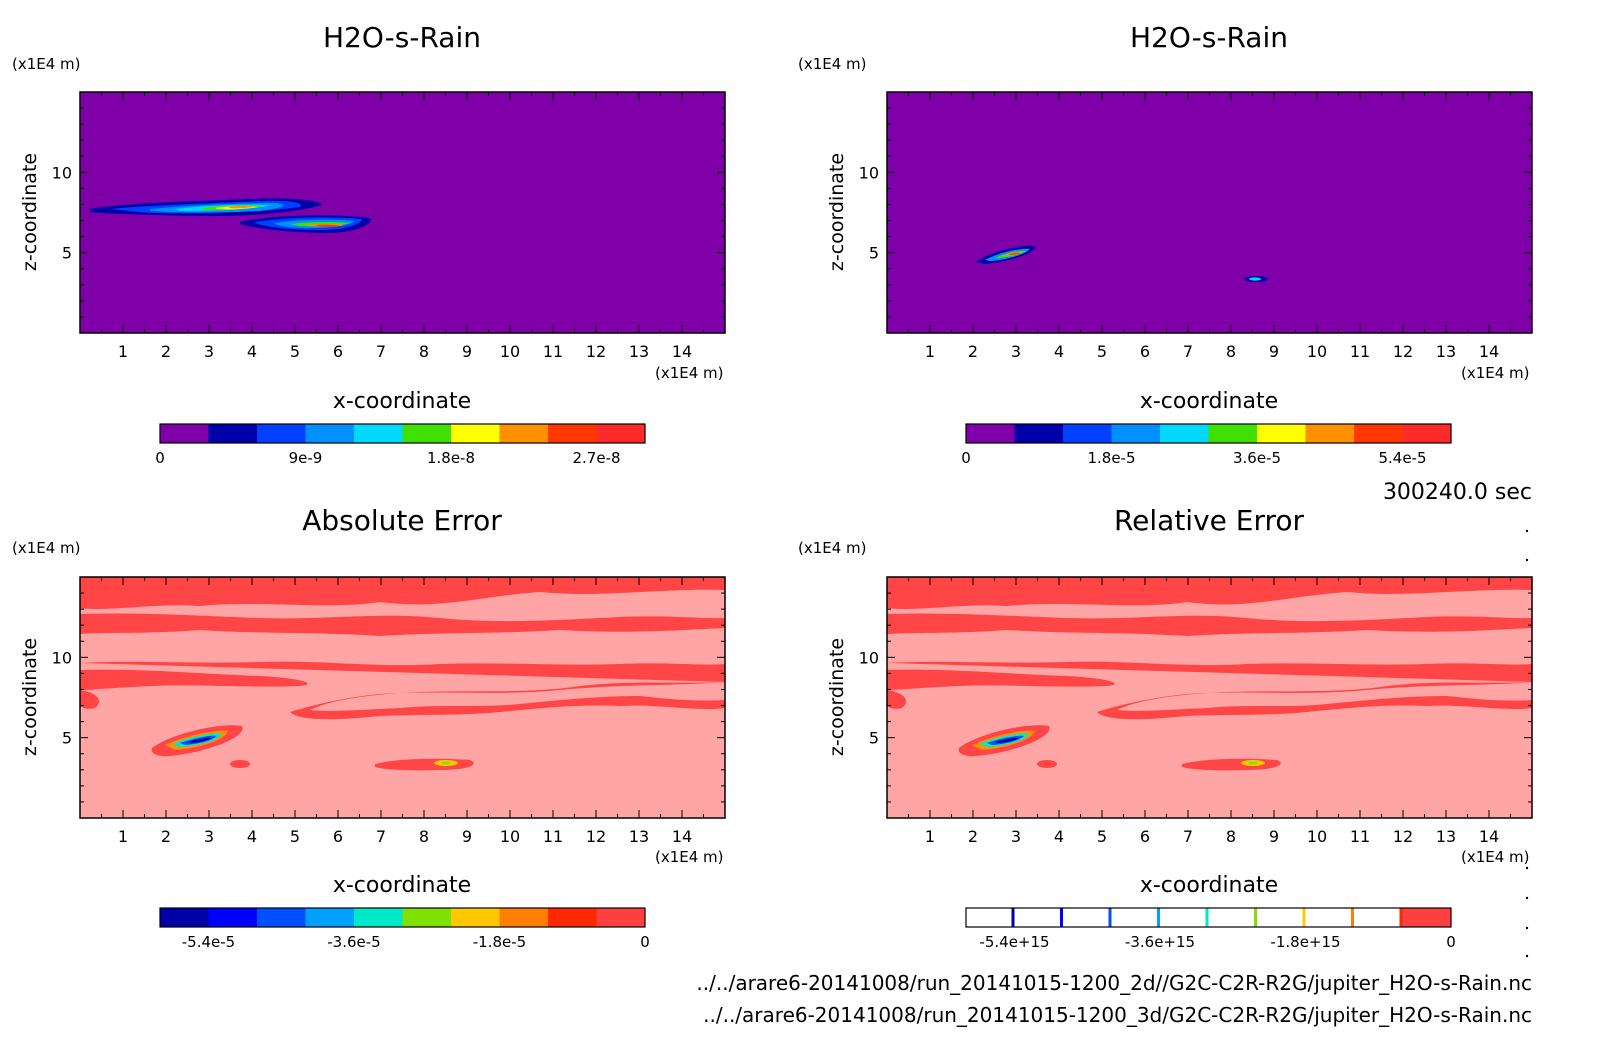  Describe the element at coordinates (1274, 351) in the screenshot. I see `x-tick-label: 9` at that location.